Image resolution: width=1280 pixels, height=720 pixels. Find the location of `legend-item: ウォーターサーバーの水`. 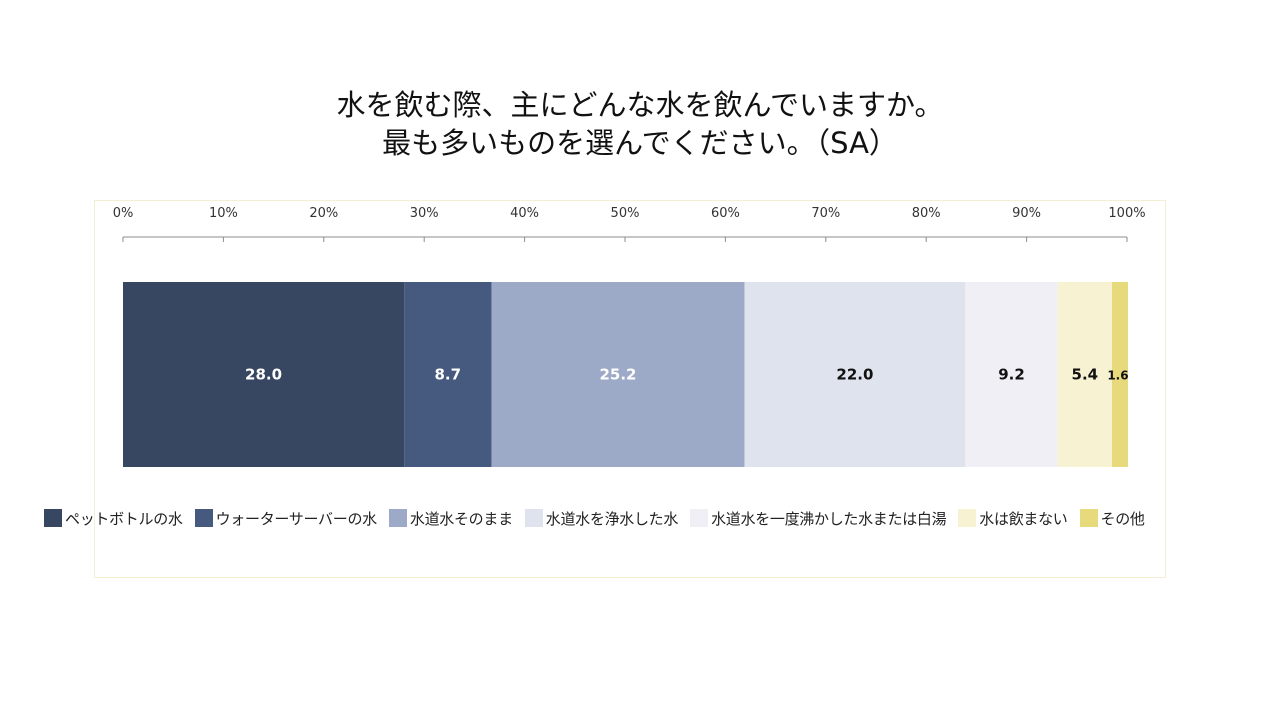

legend-item: ウォーターサーバーの水 is located at coordinates (286, 518).